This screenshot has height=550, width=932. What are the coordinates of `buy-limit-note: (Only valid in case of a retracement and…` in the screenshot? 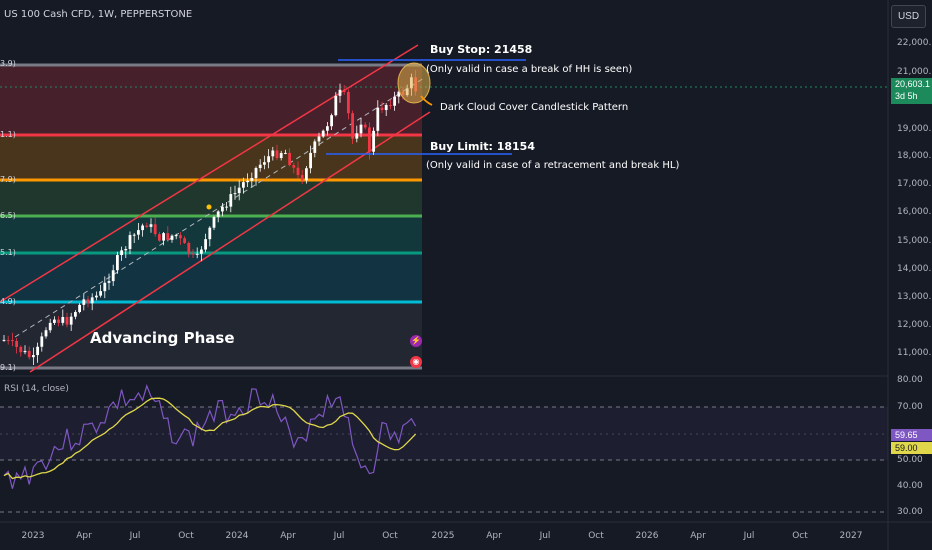 It's located at (553, 165).